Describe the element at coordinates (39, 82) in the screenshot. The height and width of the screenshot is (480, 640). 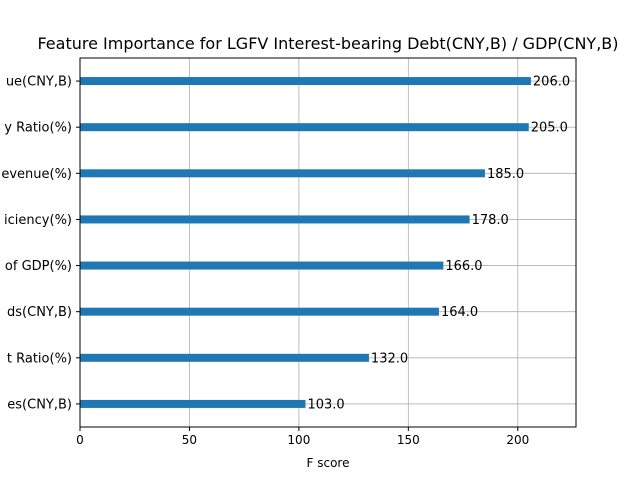
I see `y-category-label: ue(CNY,B)` at that location.